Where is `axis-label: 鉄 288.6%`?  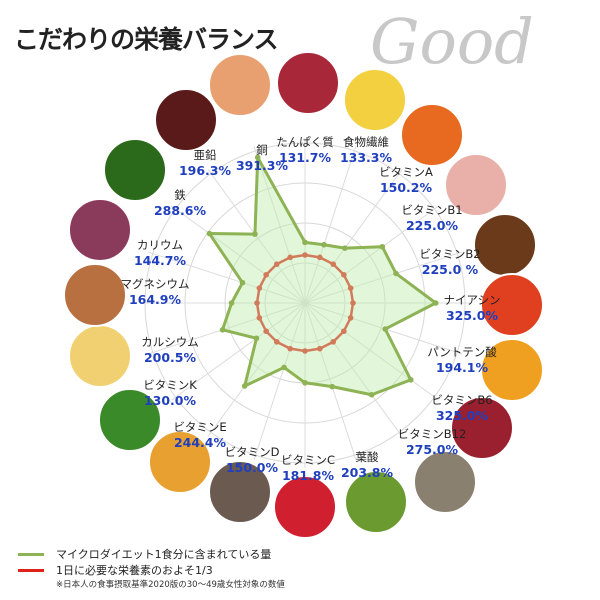
axis-label: 鉄 288.6% is located at coordinates (180, 203).